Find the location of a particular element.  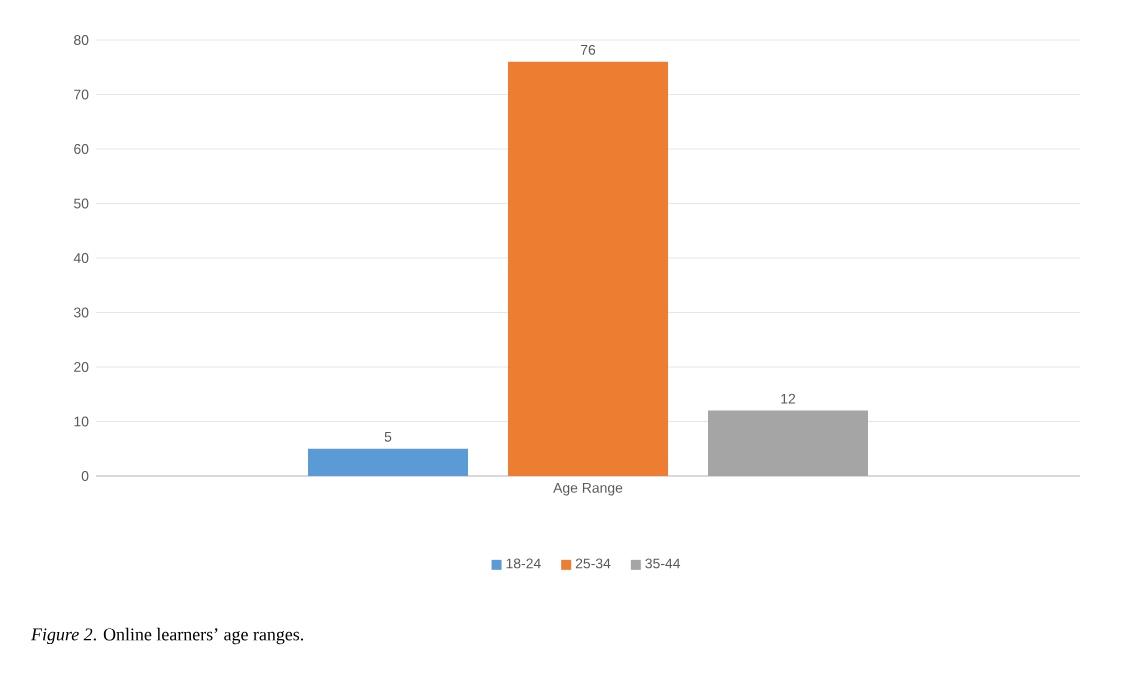

text: Figure 2. Online learners’ age ranges. is located at coordinates (167, 636).